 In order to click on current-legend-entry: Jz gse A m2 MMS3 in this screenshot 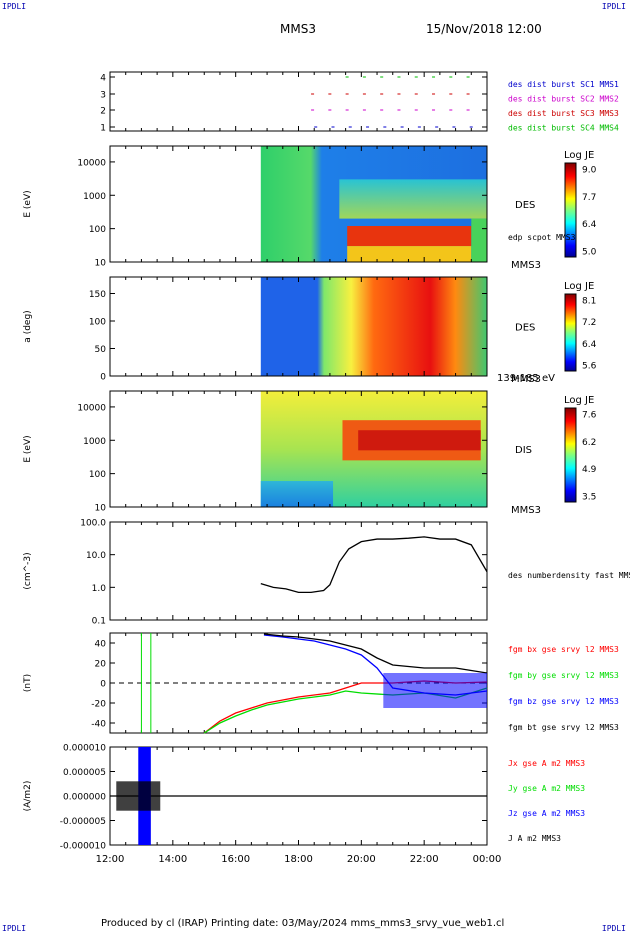, I will do `click(546, 813)`.